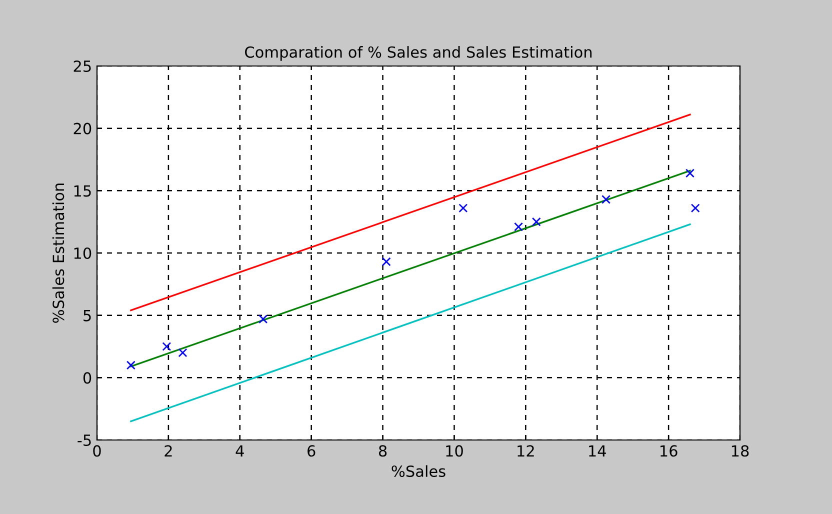 This screenshot has width=832, height=514. What do you see at coordinates (83, 253) in the screenshot?
I see `y-tick-label: 10` at bounding box center [83, 253].